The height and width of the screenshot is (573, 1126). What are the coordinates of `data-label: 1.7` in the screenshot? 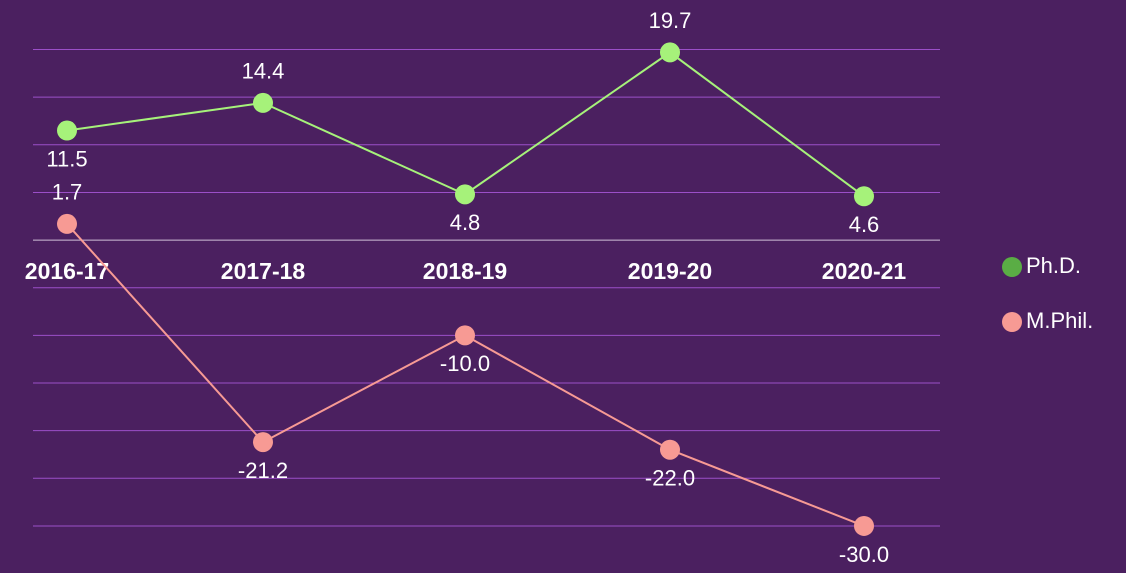 It's located at (67, 192).